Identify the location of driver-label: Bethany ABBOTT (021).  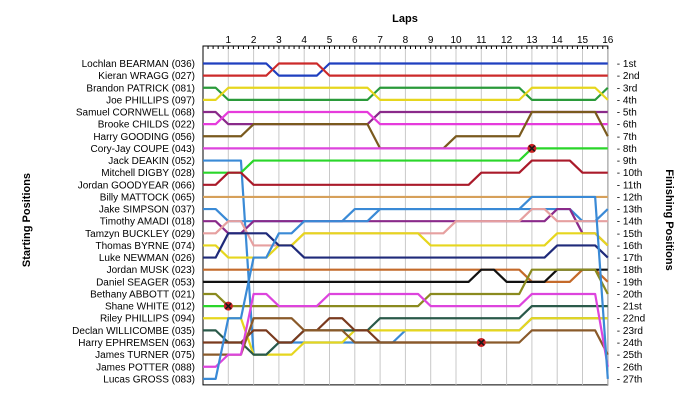
(142, 294).